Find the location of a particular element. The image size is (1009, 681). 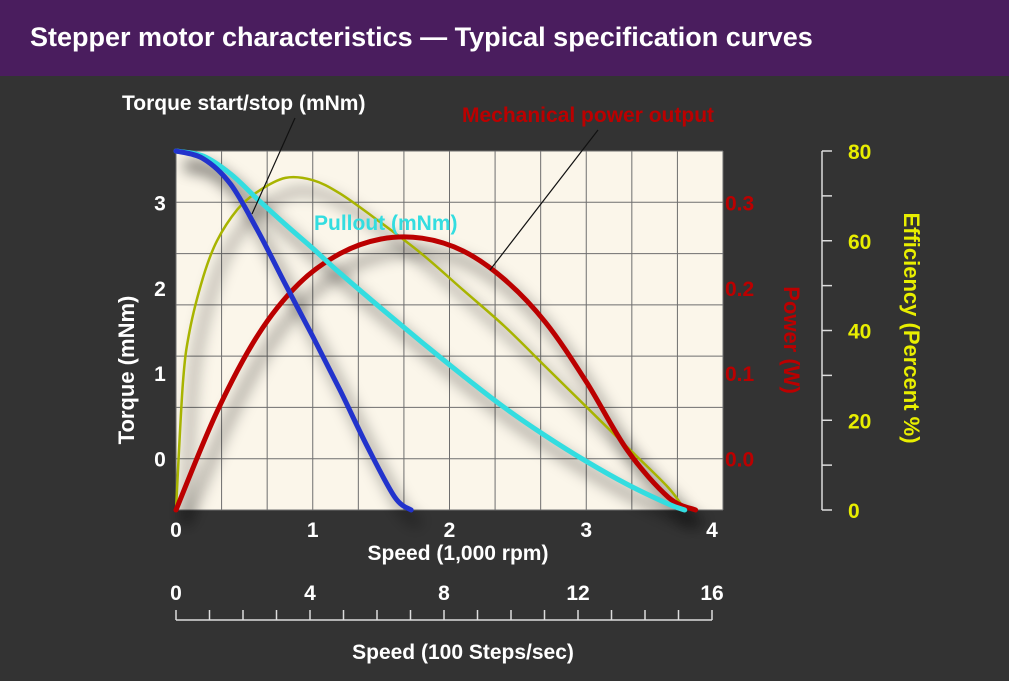

y-tick-label: 1 is located at coordinates (160, 374).